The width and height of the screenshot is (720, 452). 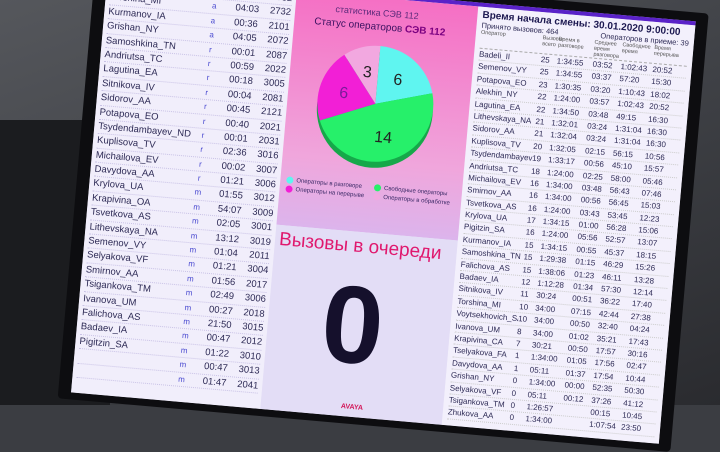 What do you see at coordinates (599, 102) in the screenshot?
I see `table-cell: 03:57` at bounding box center [599, 102].